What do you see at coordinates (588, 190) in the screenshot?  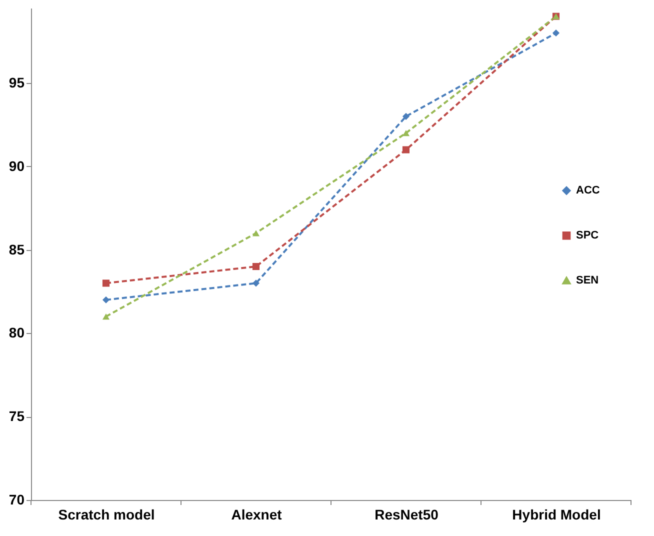 I see `legend-label: ACC` at bounding box center [588, 190].